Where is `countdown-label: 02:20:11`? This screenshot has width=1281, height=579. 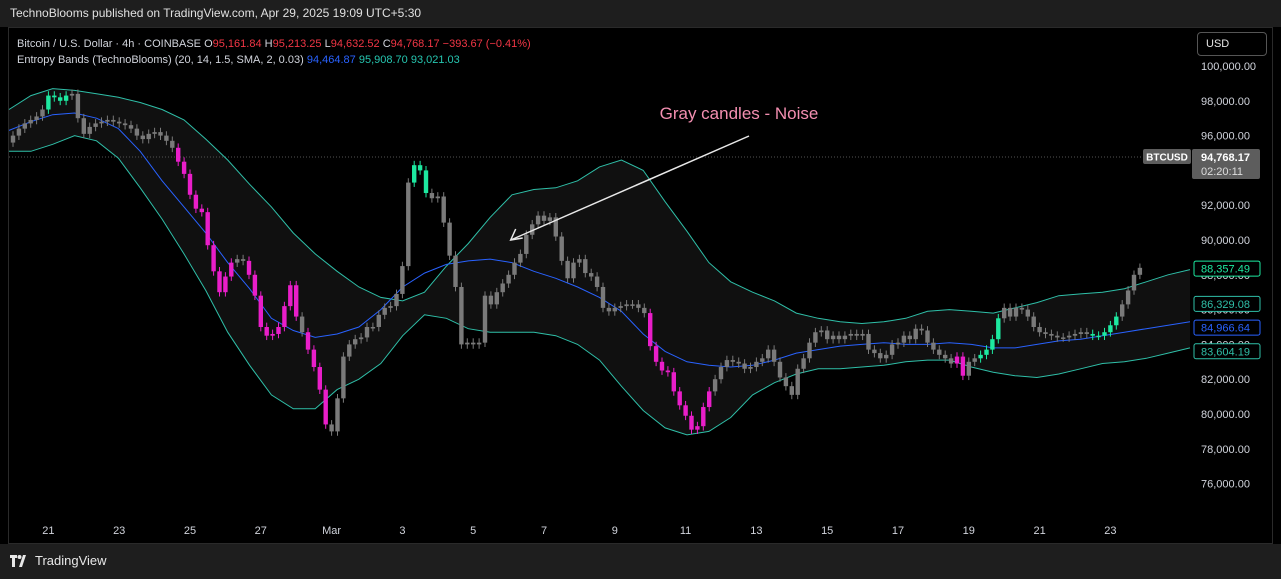
countdown-label: 02:20:11 is located at coordinates (1222, 172).